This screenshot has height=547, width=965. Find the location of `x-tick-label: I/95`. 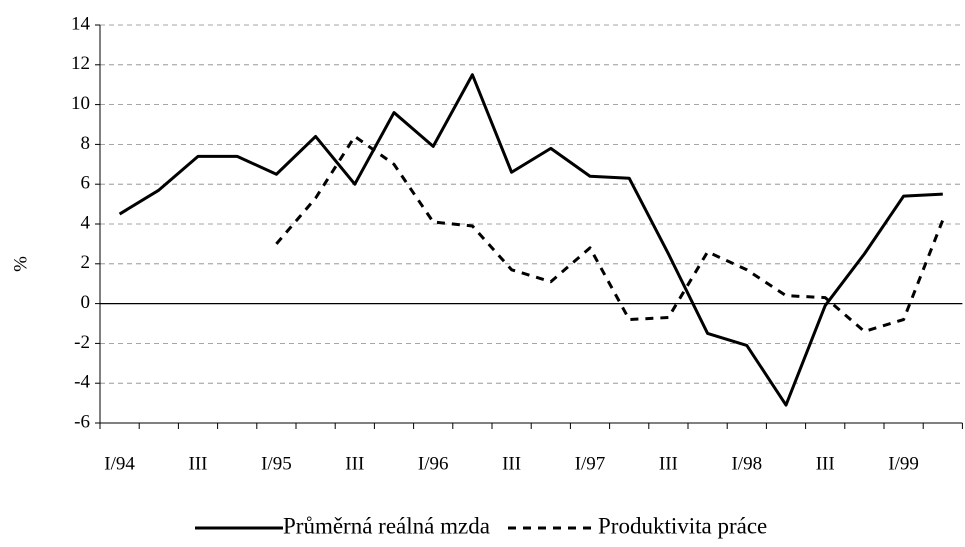

x-tick-label: I/95 is located at coordinates (276, 463).